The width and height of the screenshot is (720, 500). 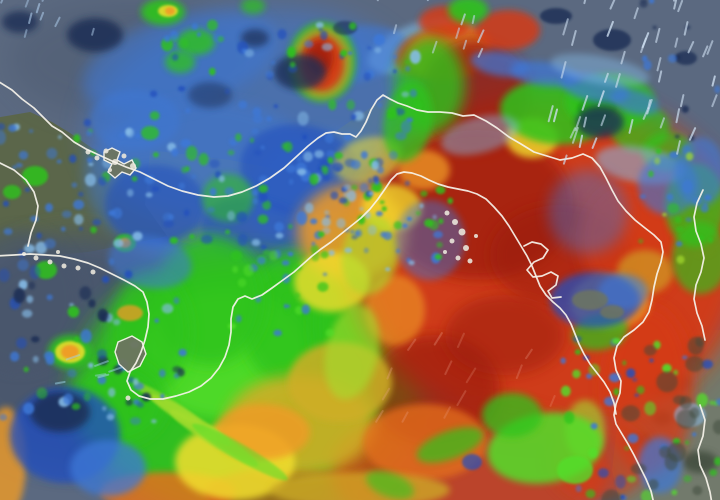 I want to click on west-inland-border-border-line, so click(x=19, y=204).